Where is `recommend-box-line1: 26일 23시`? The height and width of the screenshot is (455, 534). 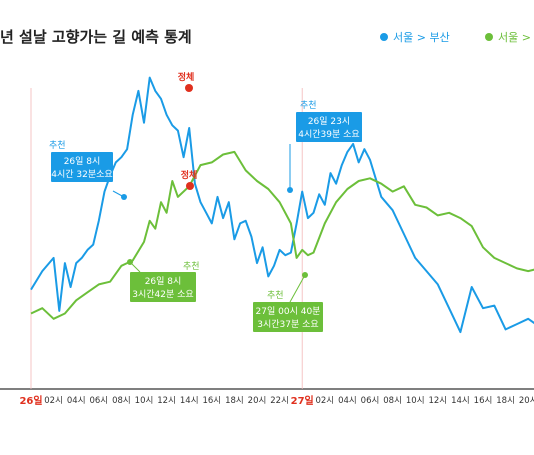
recommend-box-line1: 26일 23시 is located at coordinates (329, 121).